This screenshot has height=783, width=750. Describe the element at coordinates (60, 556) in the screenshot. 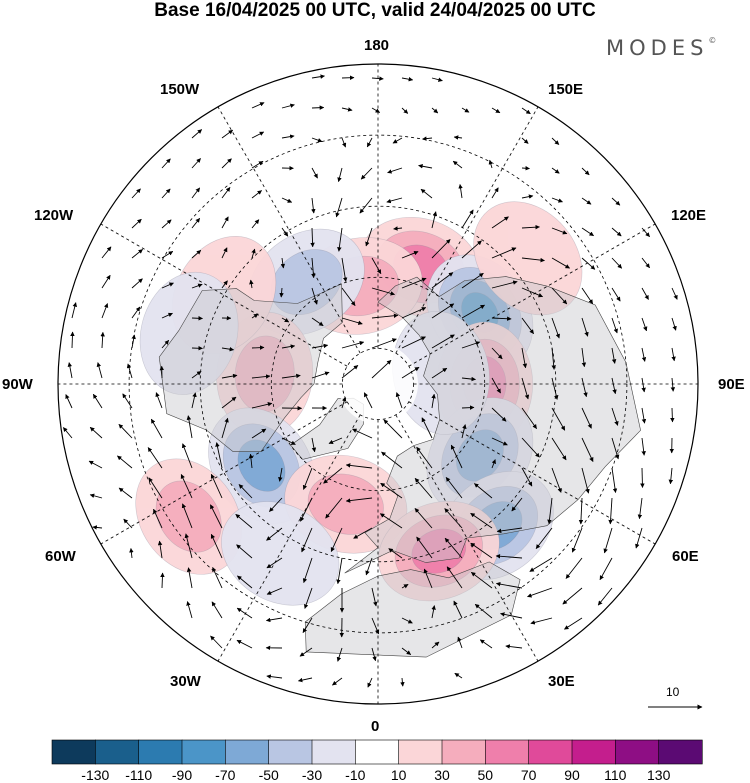

I see `lon-label-60w: 60W` at that location.